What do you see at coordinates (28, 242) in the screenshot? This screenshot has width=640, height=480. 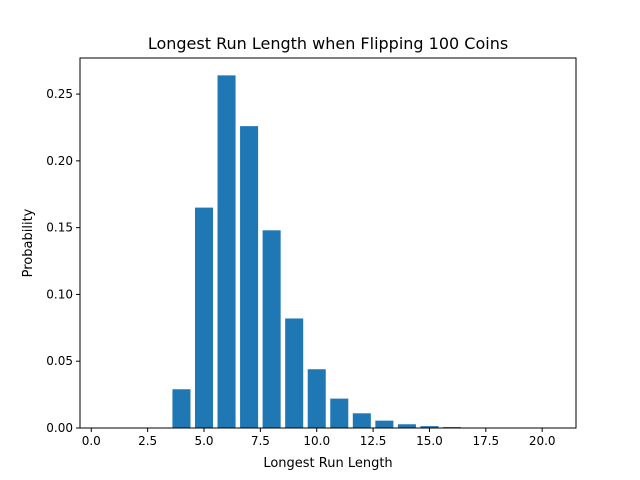 I see `y-axis-label: Probability` at bounding box center [28, 242].